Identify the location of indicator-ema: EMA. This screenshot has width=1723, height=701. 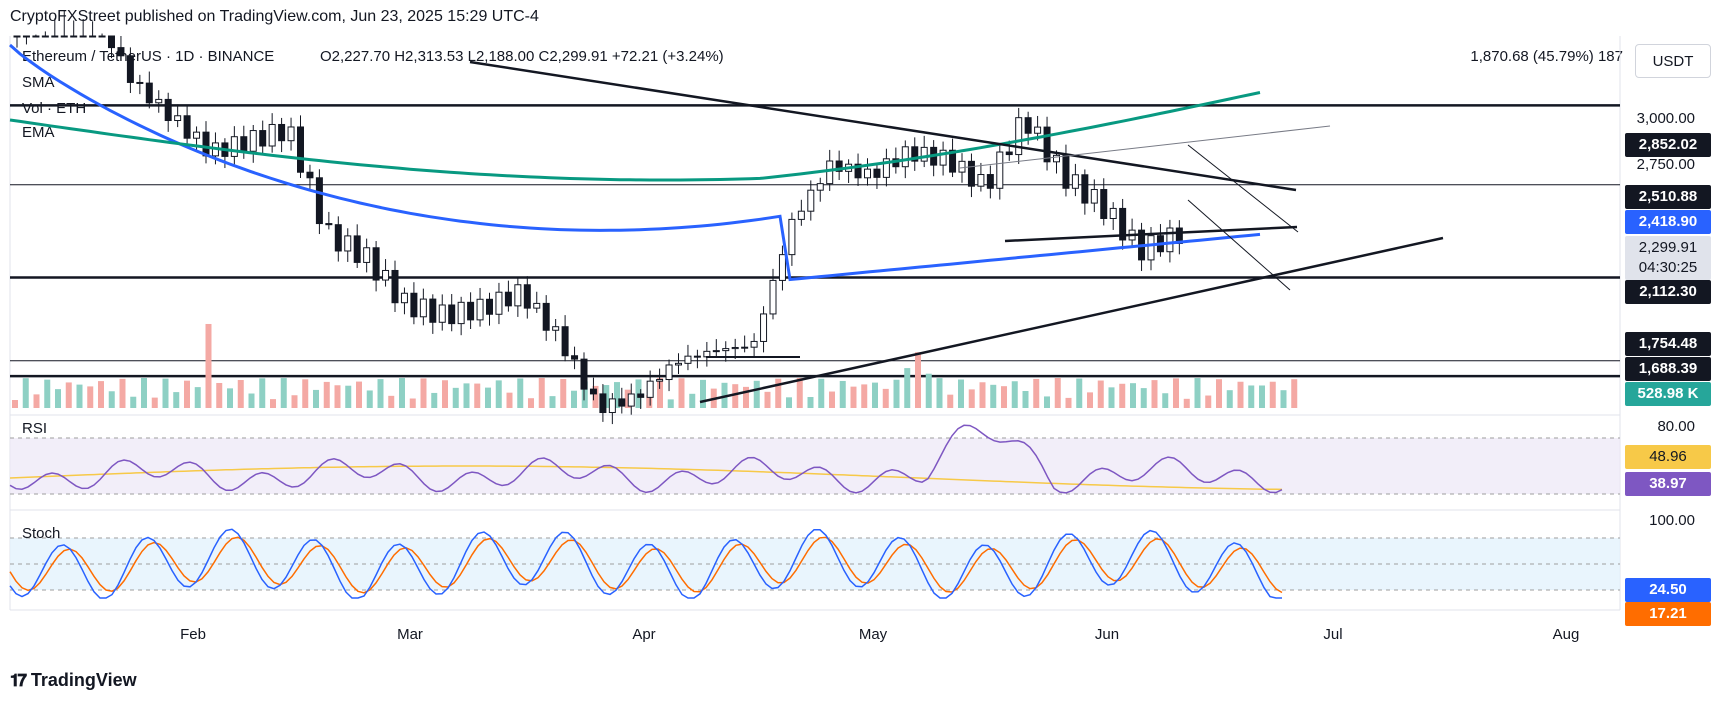
(38, 132).